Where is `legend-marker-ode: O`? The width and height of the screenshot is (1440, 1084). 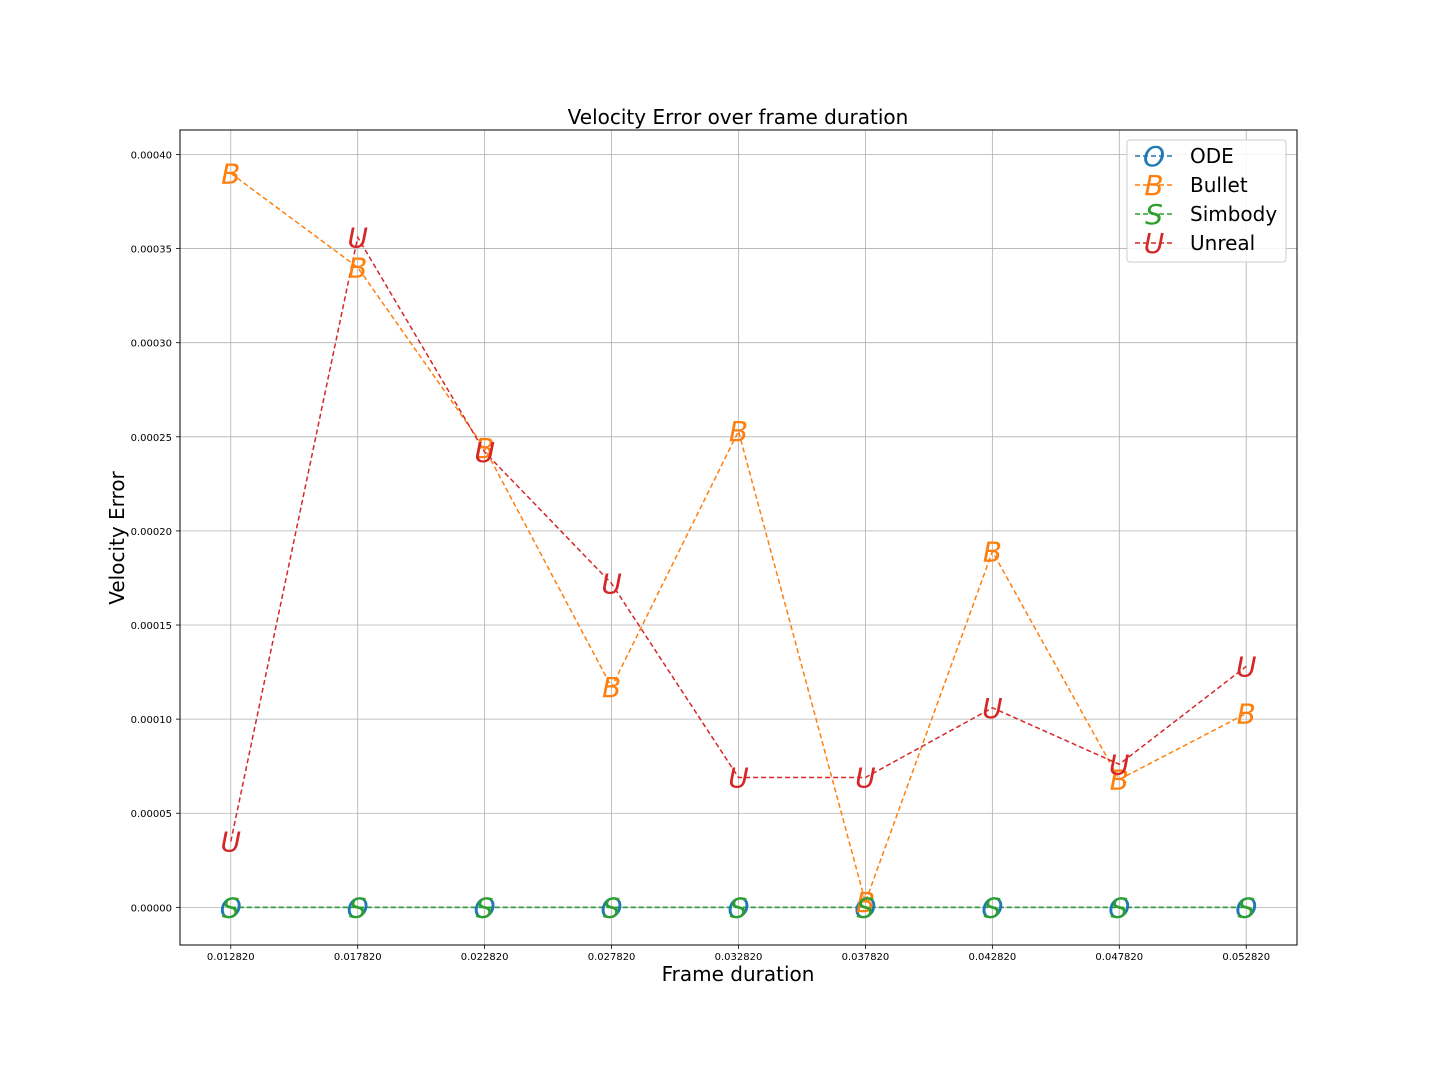 legend-marker-ode: O is located at coordinates (1154, 156).